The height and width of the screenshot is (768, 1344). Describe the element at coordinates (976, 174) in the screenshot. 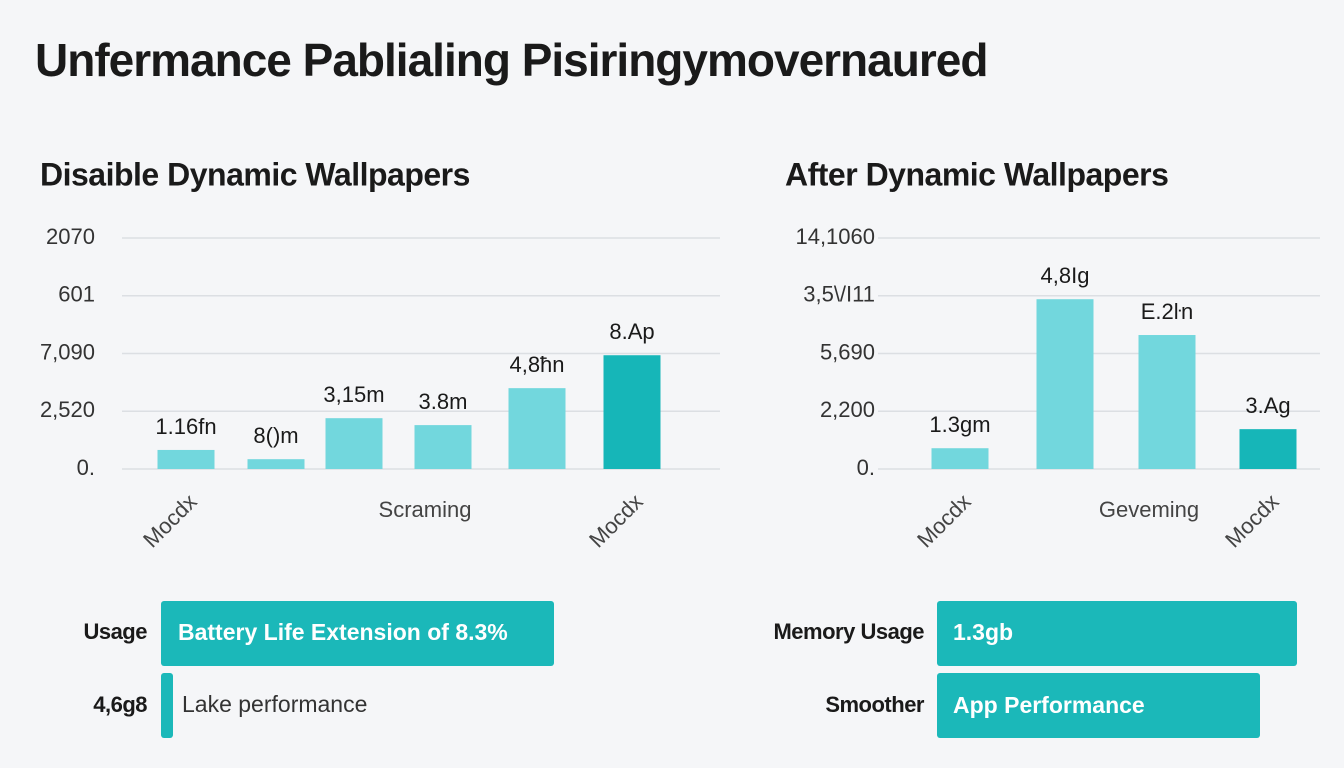

I see `chart-title: After Dynamic Wallpapers` at that location.